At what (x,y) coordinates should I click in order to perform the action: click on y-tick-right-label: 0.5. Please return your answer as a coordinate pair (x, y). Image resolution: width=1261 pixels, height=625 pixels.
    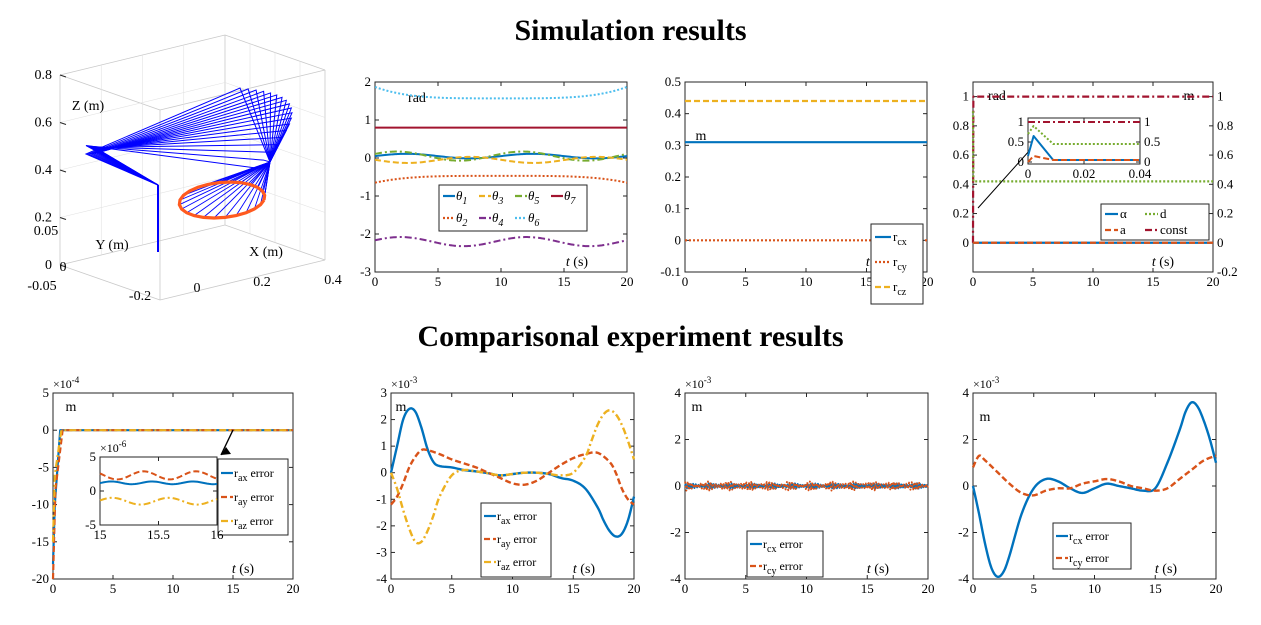
    Looking at the image, I should click on (1152, 141).